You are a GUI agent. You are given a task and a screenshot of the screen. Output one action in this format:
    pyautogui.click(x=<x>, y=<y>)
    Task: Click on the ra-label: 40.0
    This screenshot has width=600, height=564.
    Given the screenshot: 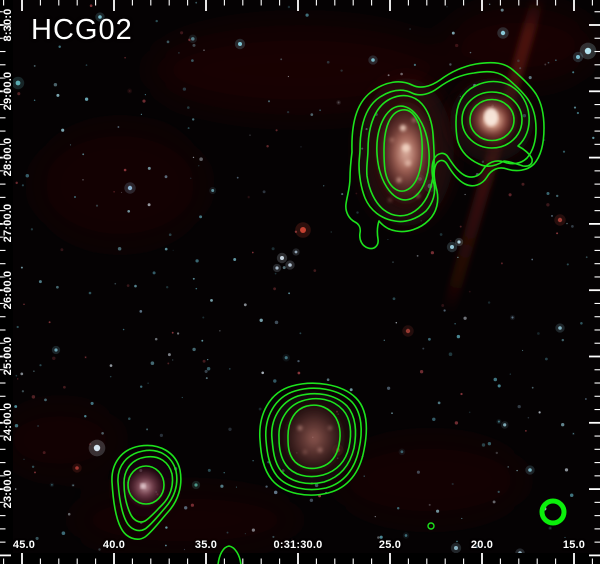 What is the action you would take?
    pyautogui.click(x=114, y=545)
    